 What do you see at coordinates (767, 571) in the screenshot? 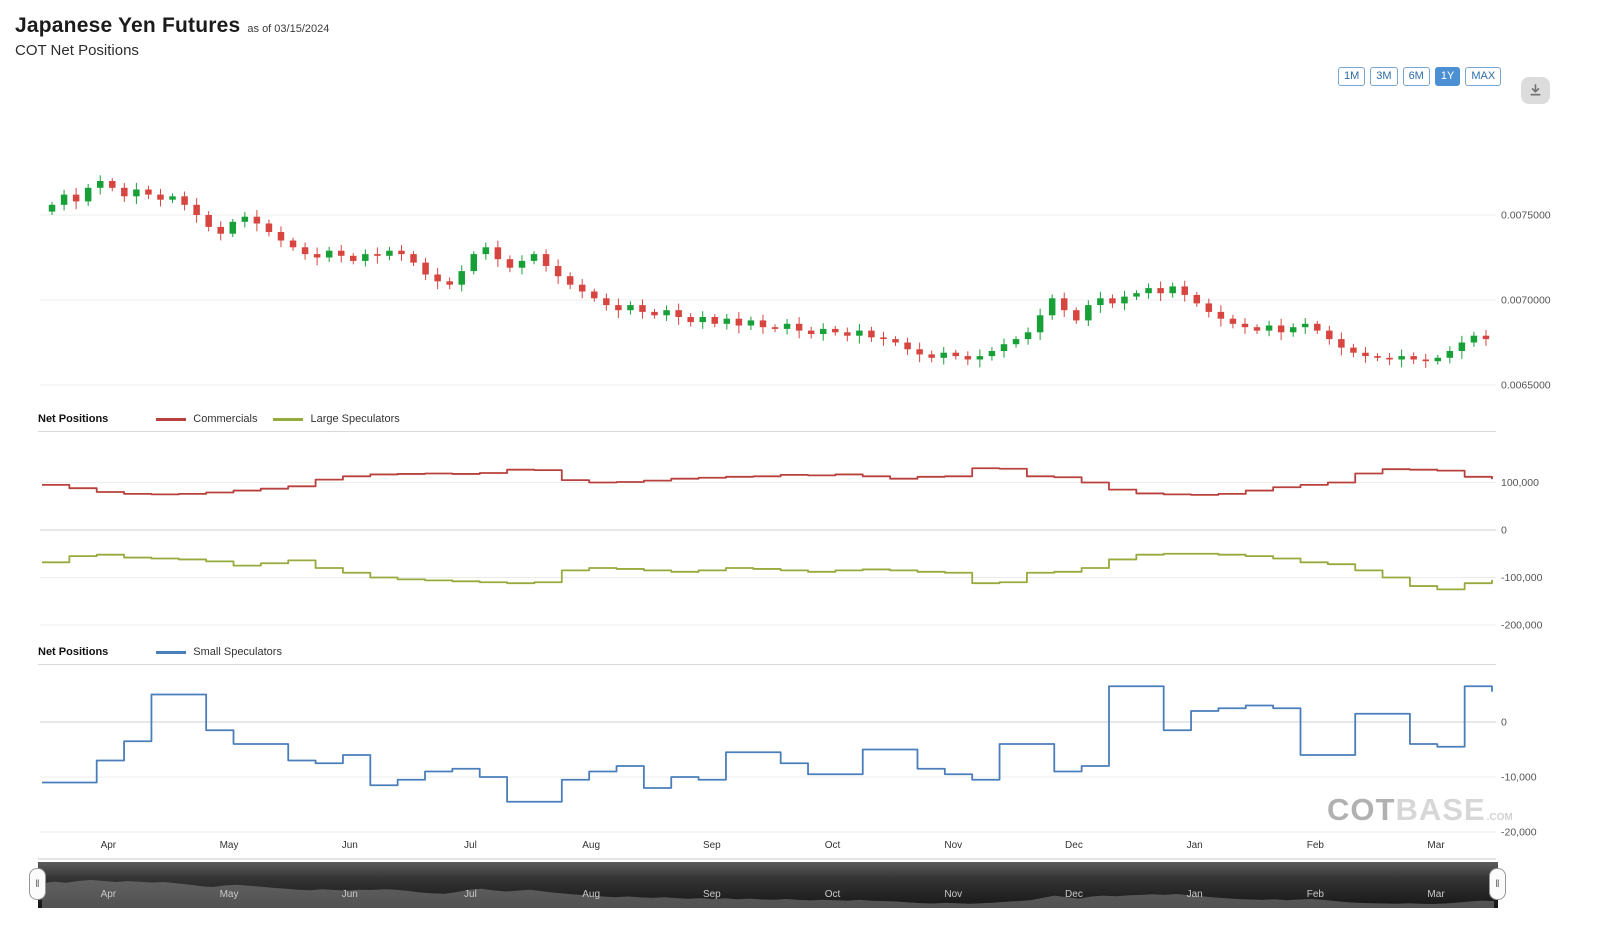
I see `series-large-speculators` at bounding box center [767, 571].